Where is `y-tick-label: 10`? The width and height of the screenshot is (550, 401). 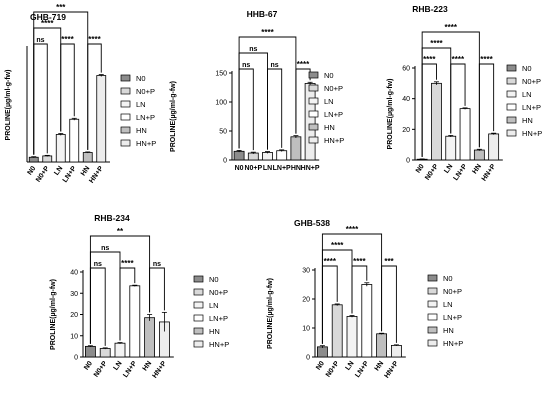 y-tick-label: 10 is located at coordinates (74, 336).